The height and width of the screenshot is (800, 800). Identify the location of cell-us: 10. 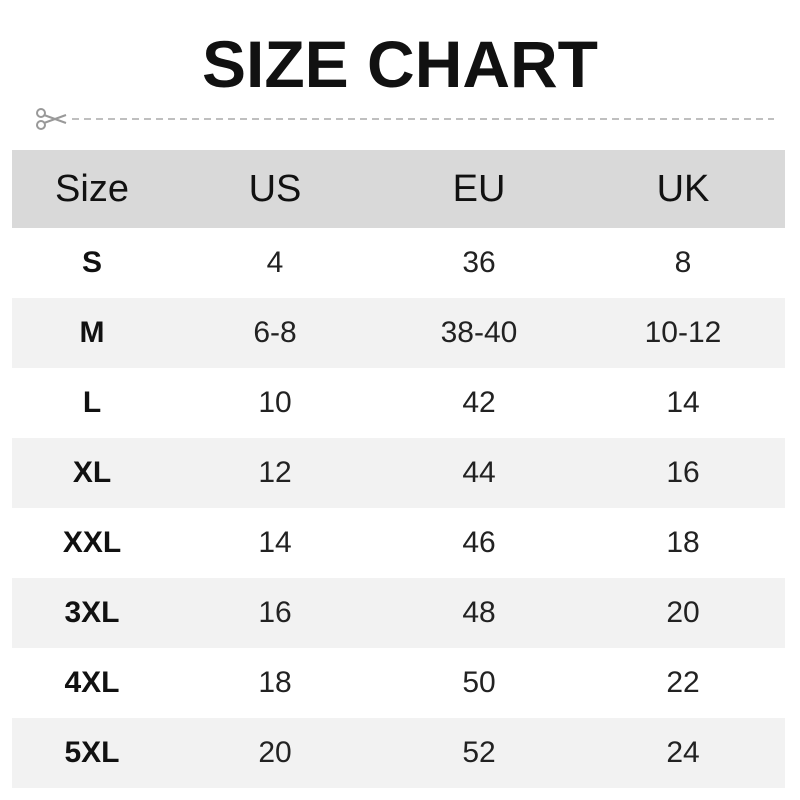
(275, 402).